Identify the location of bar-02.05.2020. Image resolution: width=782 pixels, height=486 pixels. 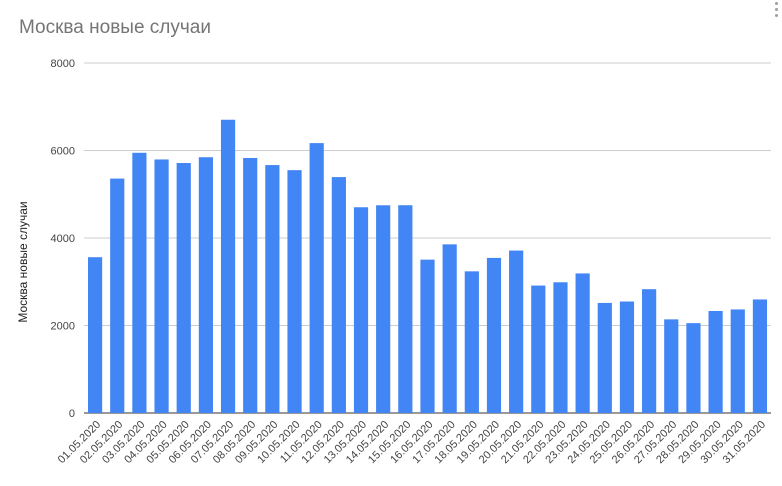
(117, 295).